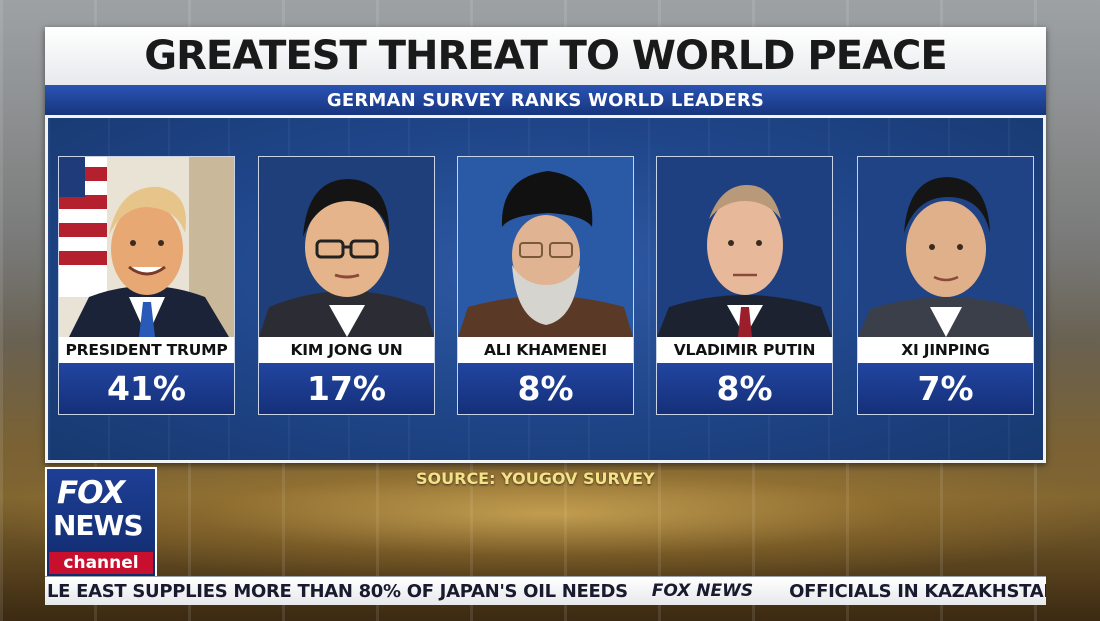  What do you see at coordinates (101, 563) in the screenshot?
I see `logo-channel-text: channel` at bounding box center [101, 563].